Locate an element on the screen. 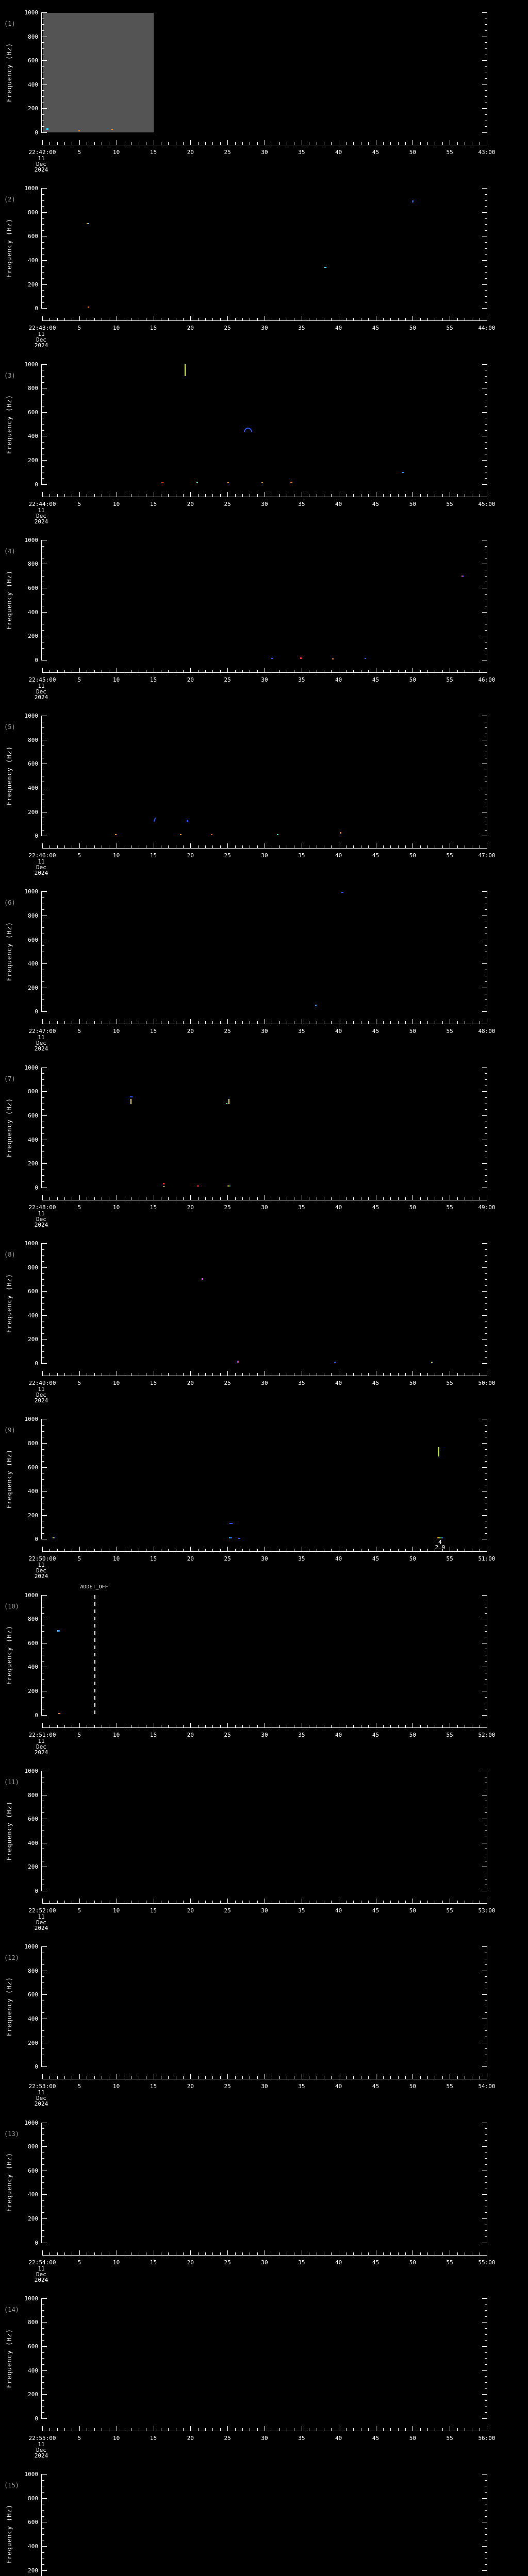 This screenshot has height=2576, width=528. panel-number-label: (9) is located at coordinates (9, 1430).